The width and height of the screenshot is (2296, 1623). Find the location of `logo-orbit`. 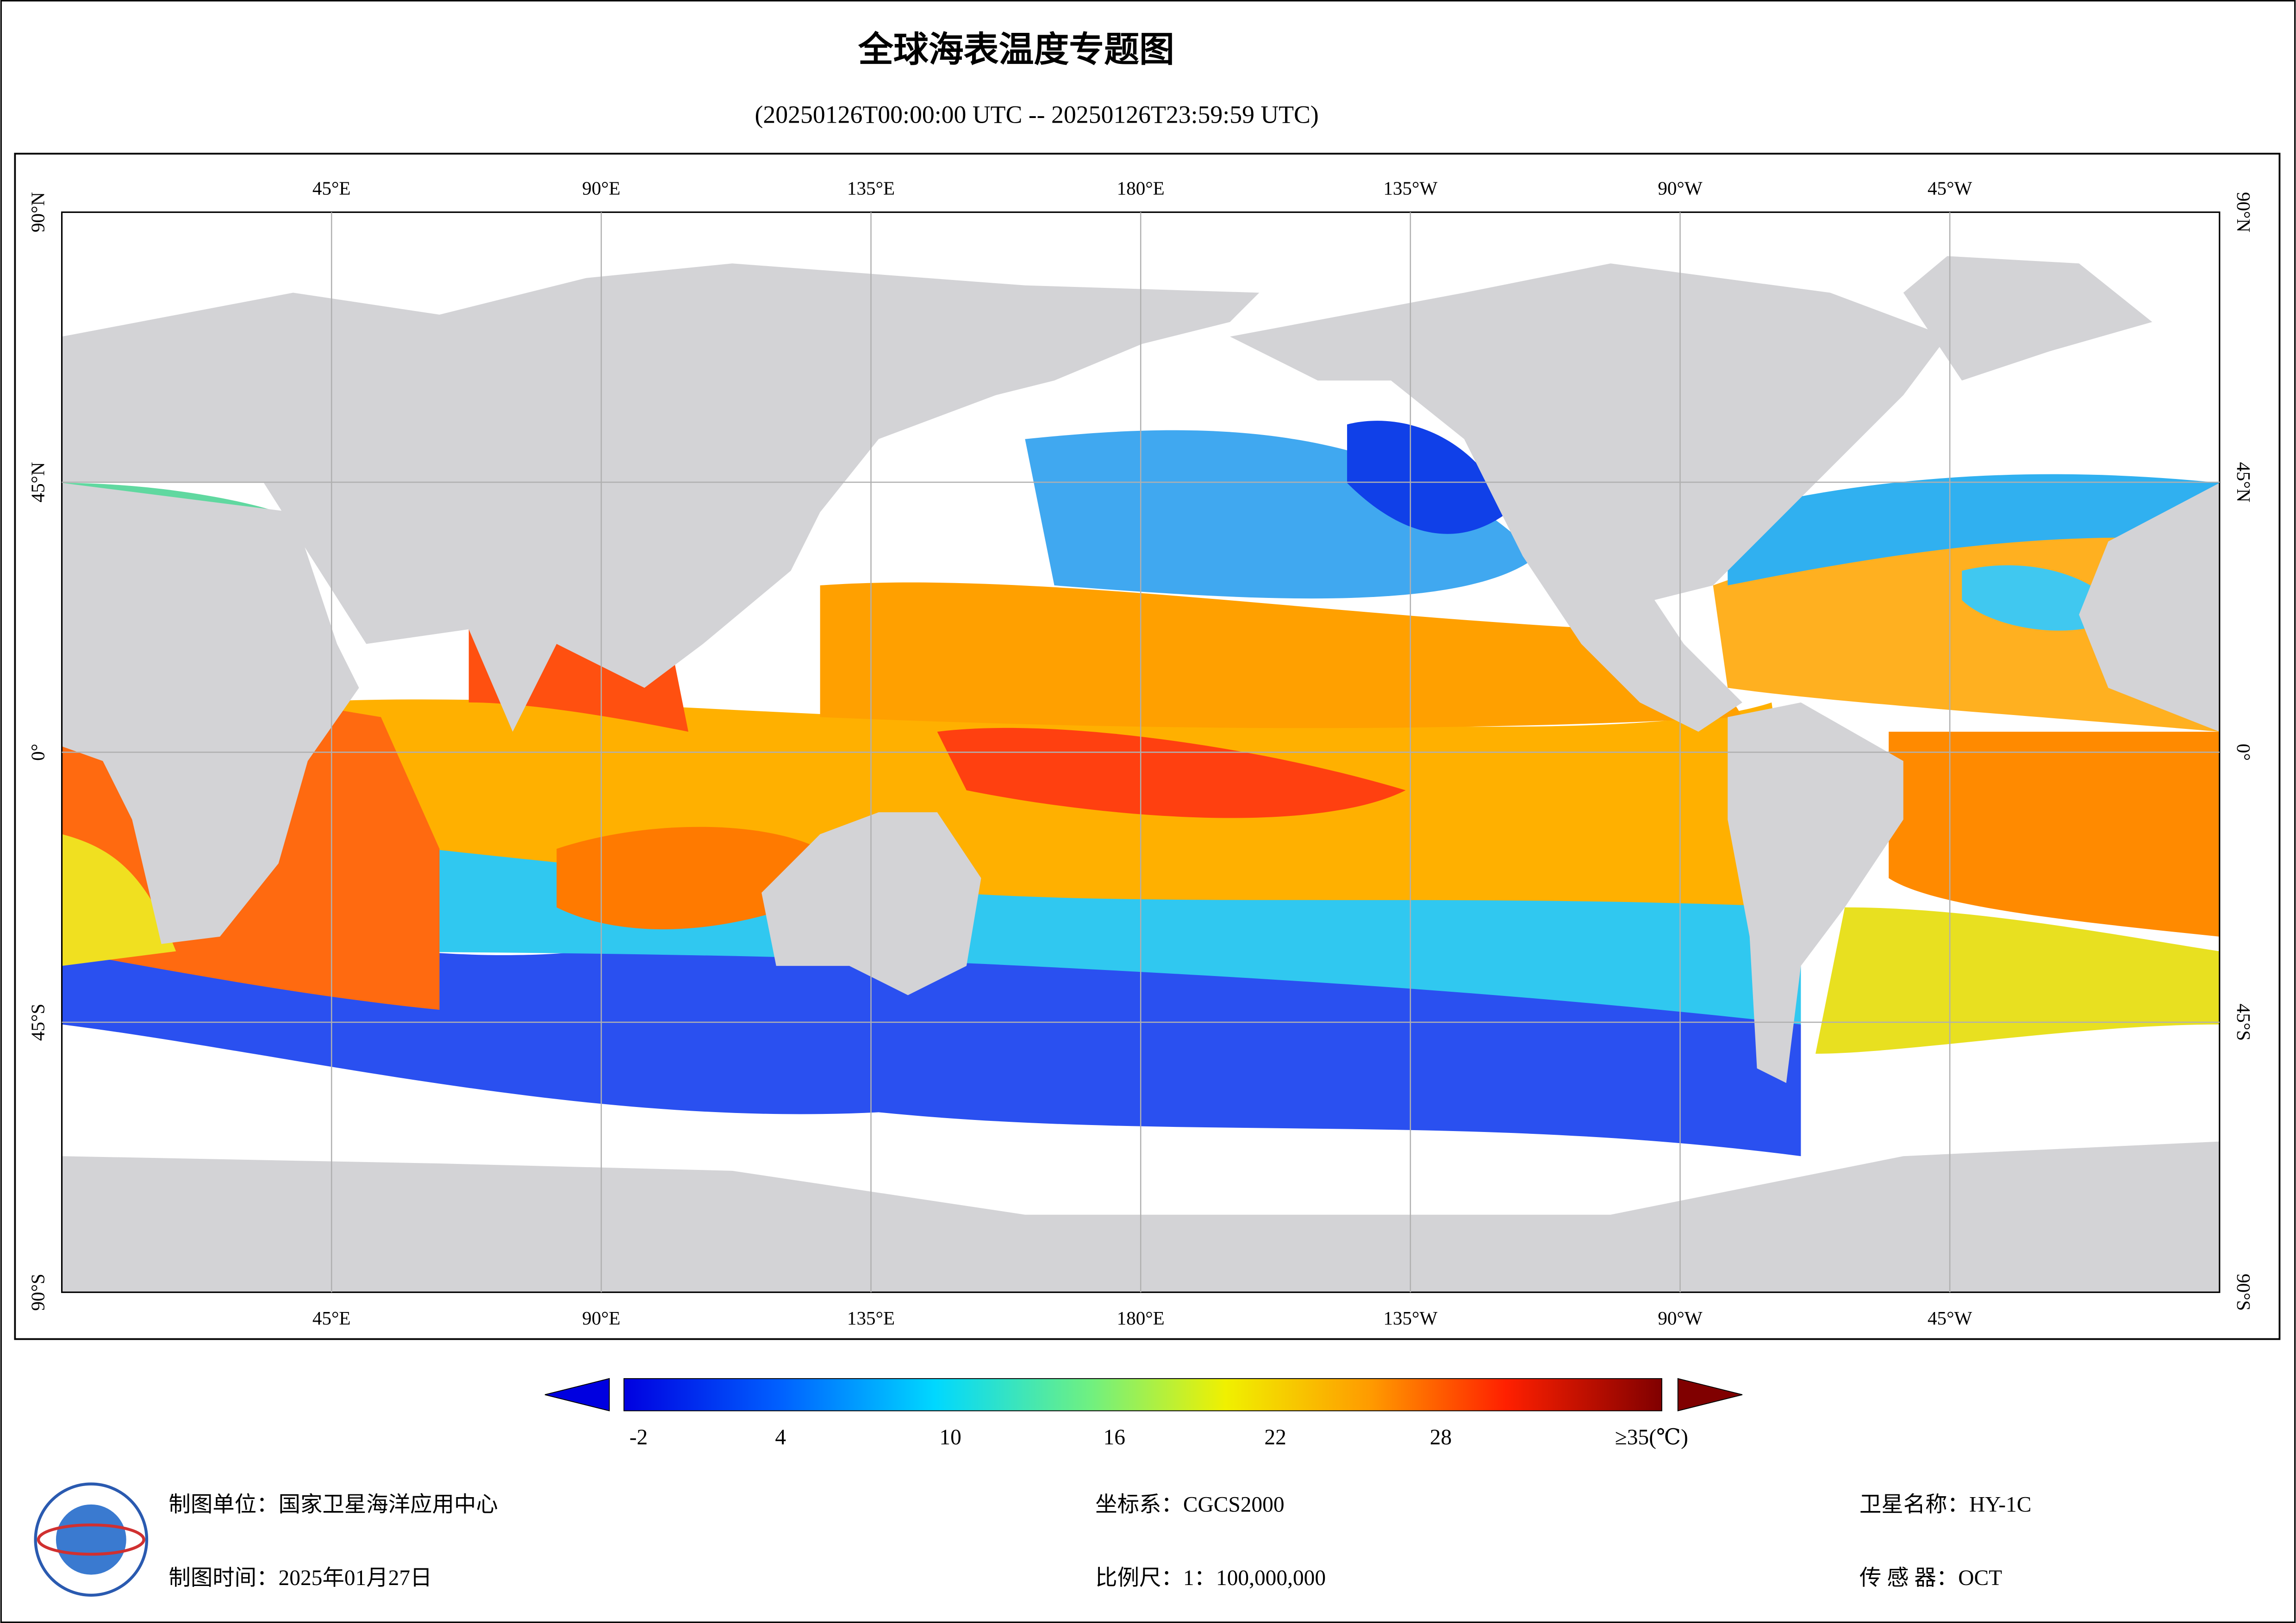

logo-orbit is located at coordinates (91, 1539).